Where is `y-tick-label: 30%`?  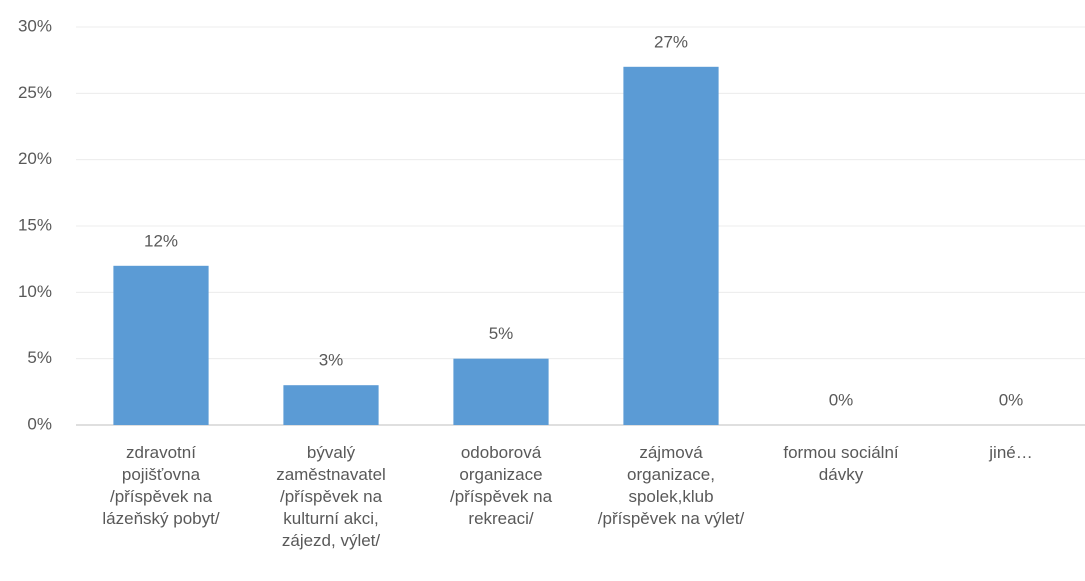
y-tick-label: 30% is located at coordinates (35, 25).